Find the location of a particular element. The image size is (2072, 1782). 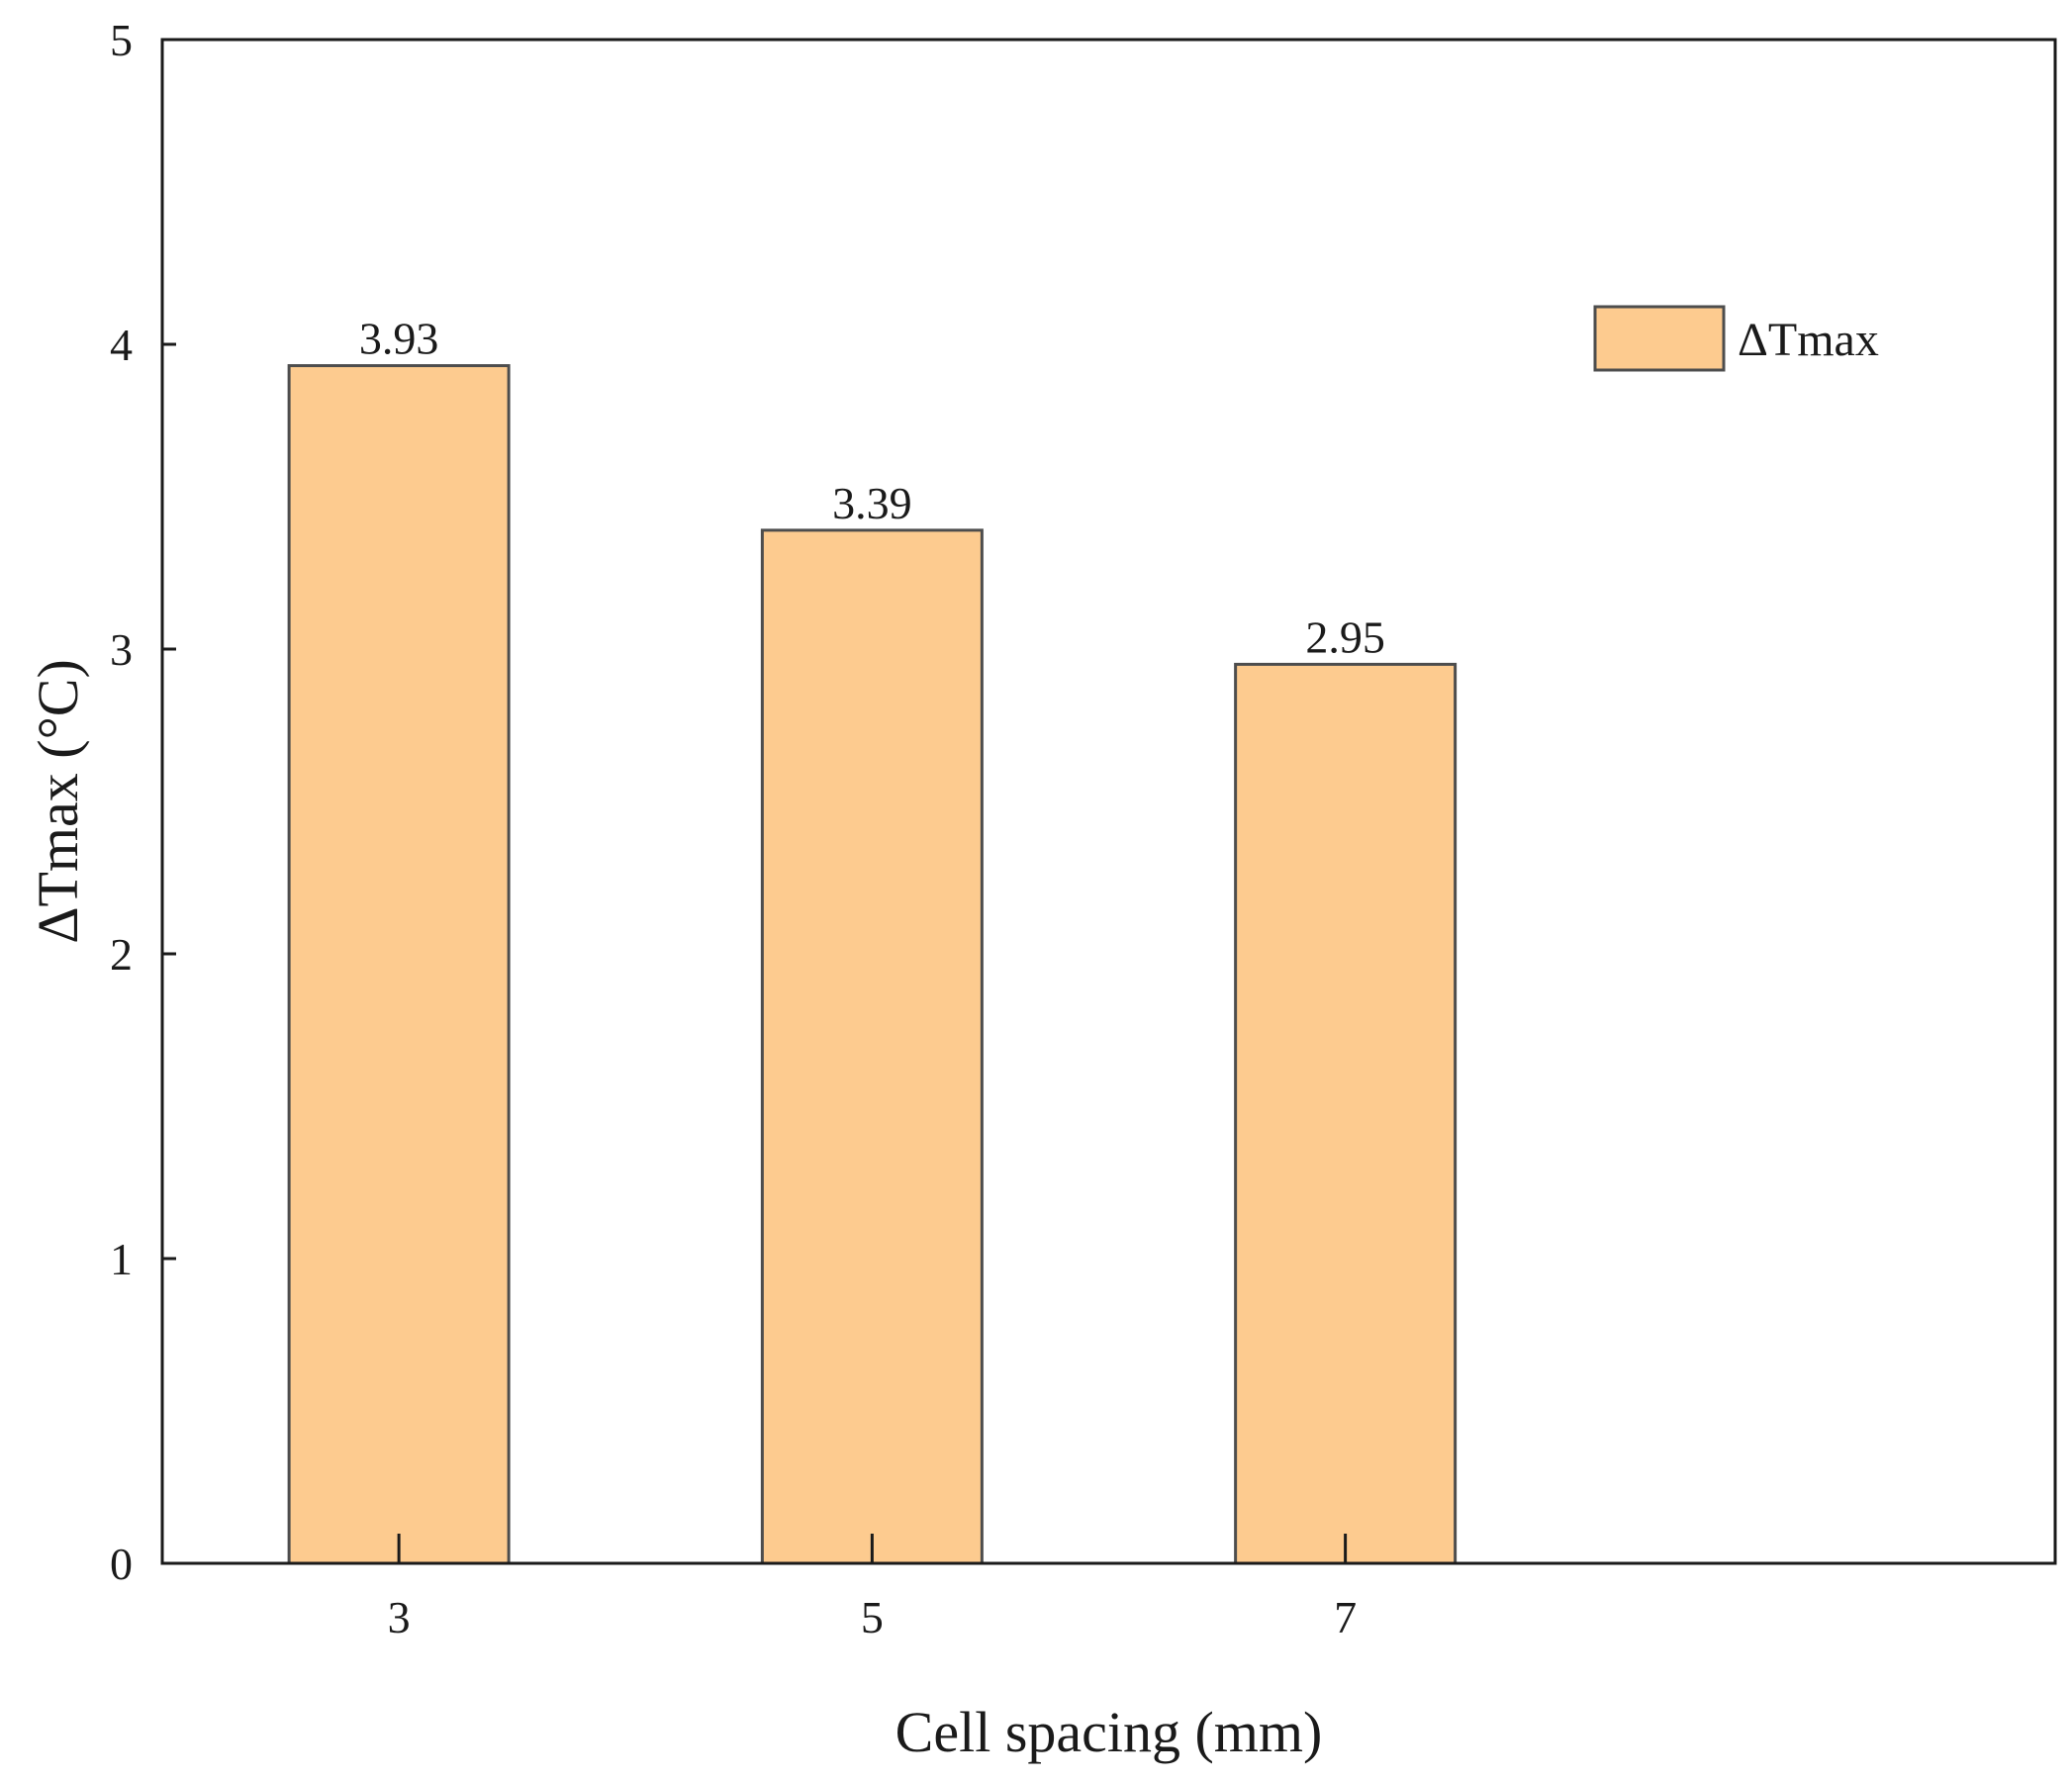

x-tick-label-7: 7 is located at coordinates (1345, 1617).